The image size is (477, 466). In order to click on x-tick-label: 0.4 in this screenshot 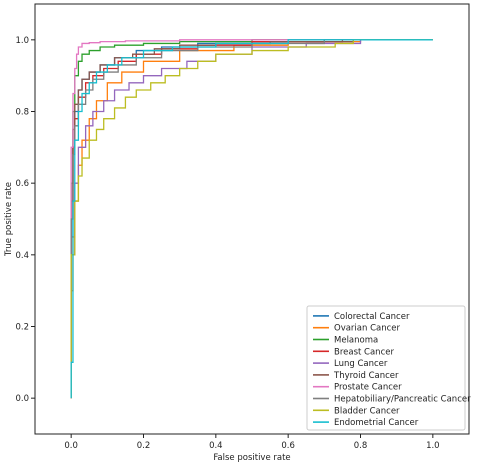, I will do `click(216, 446)`.